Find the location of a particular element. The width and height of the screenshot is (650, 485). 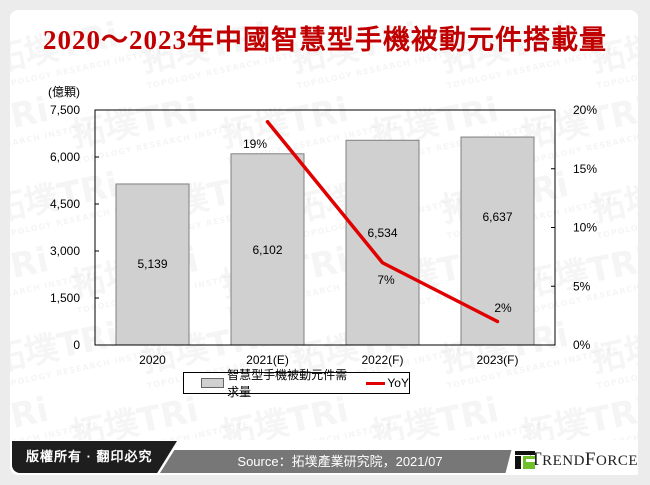

yoy-value-label: 2% is located at coordinates (503, 308).